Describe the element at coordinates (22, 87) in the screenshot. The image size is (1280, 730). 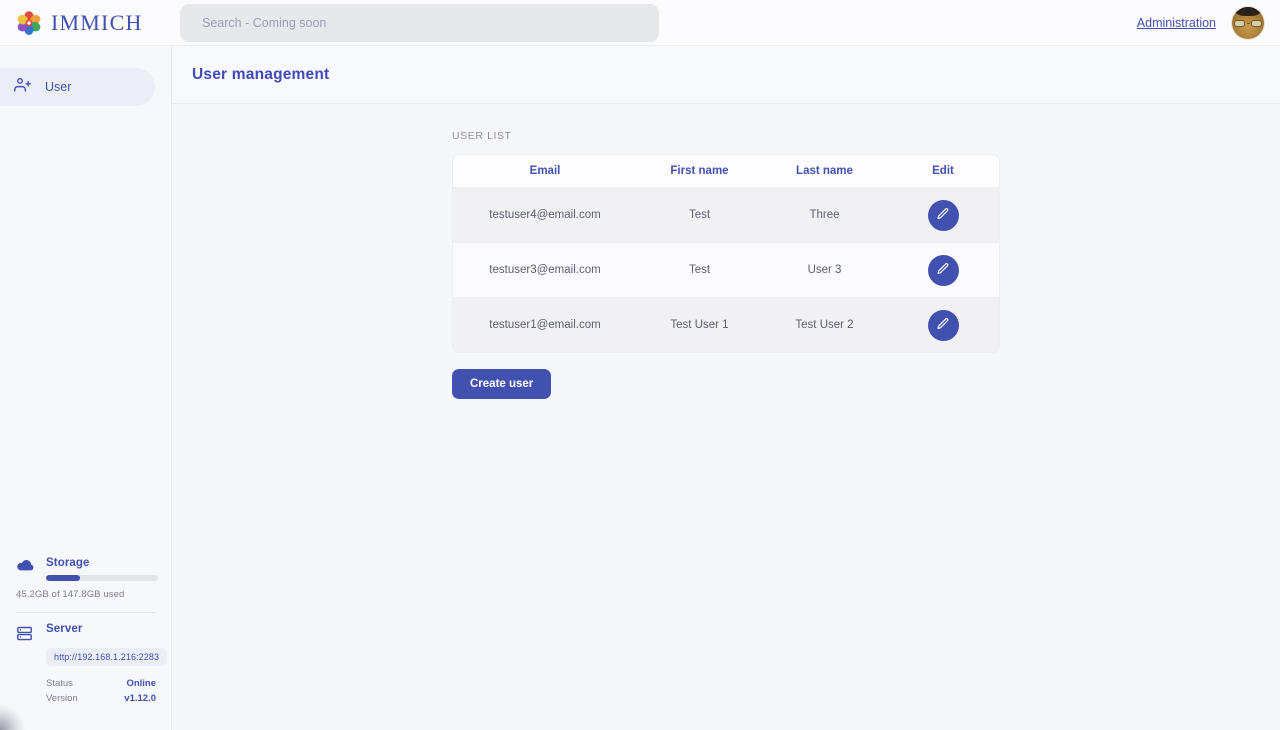
I see `users-icon` at that location.